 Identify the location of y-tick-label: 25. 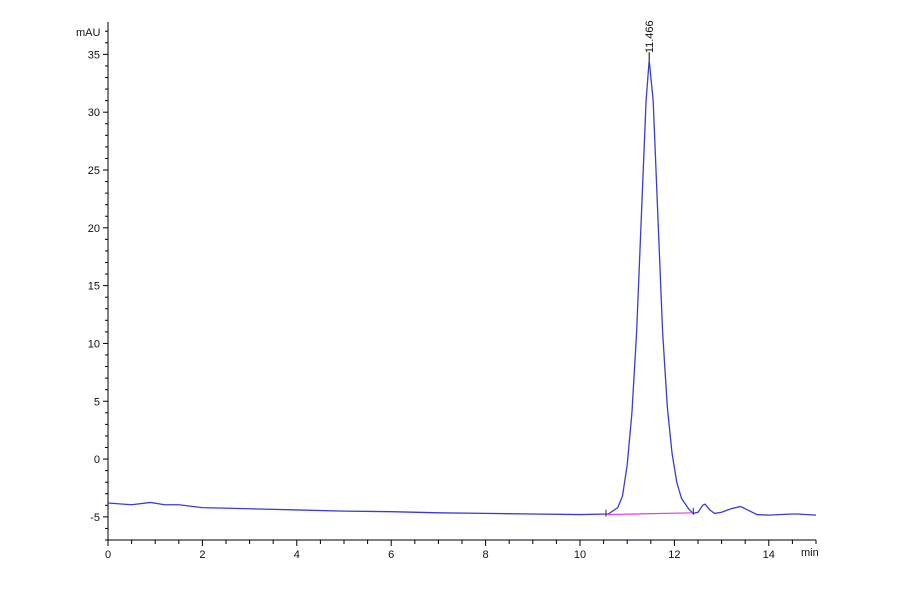
(94, 171).